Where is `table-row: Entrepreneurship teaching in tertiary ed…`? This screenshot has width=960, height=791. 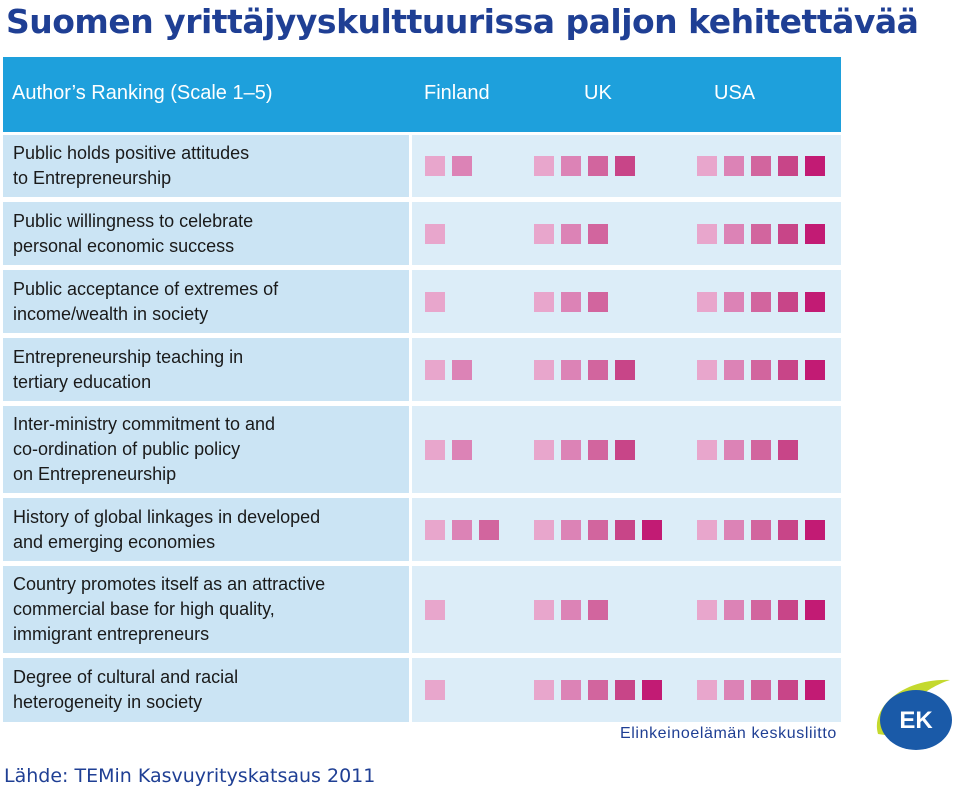
table-row: Entrepreneurship teaching in tertiary ed… is located at coordinates (422, 369).